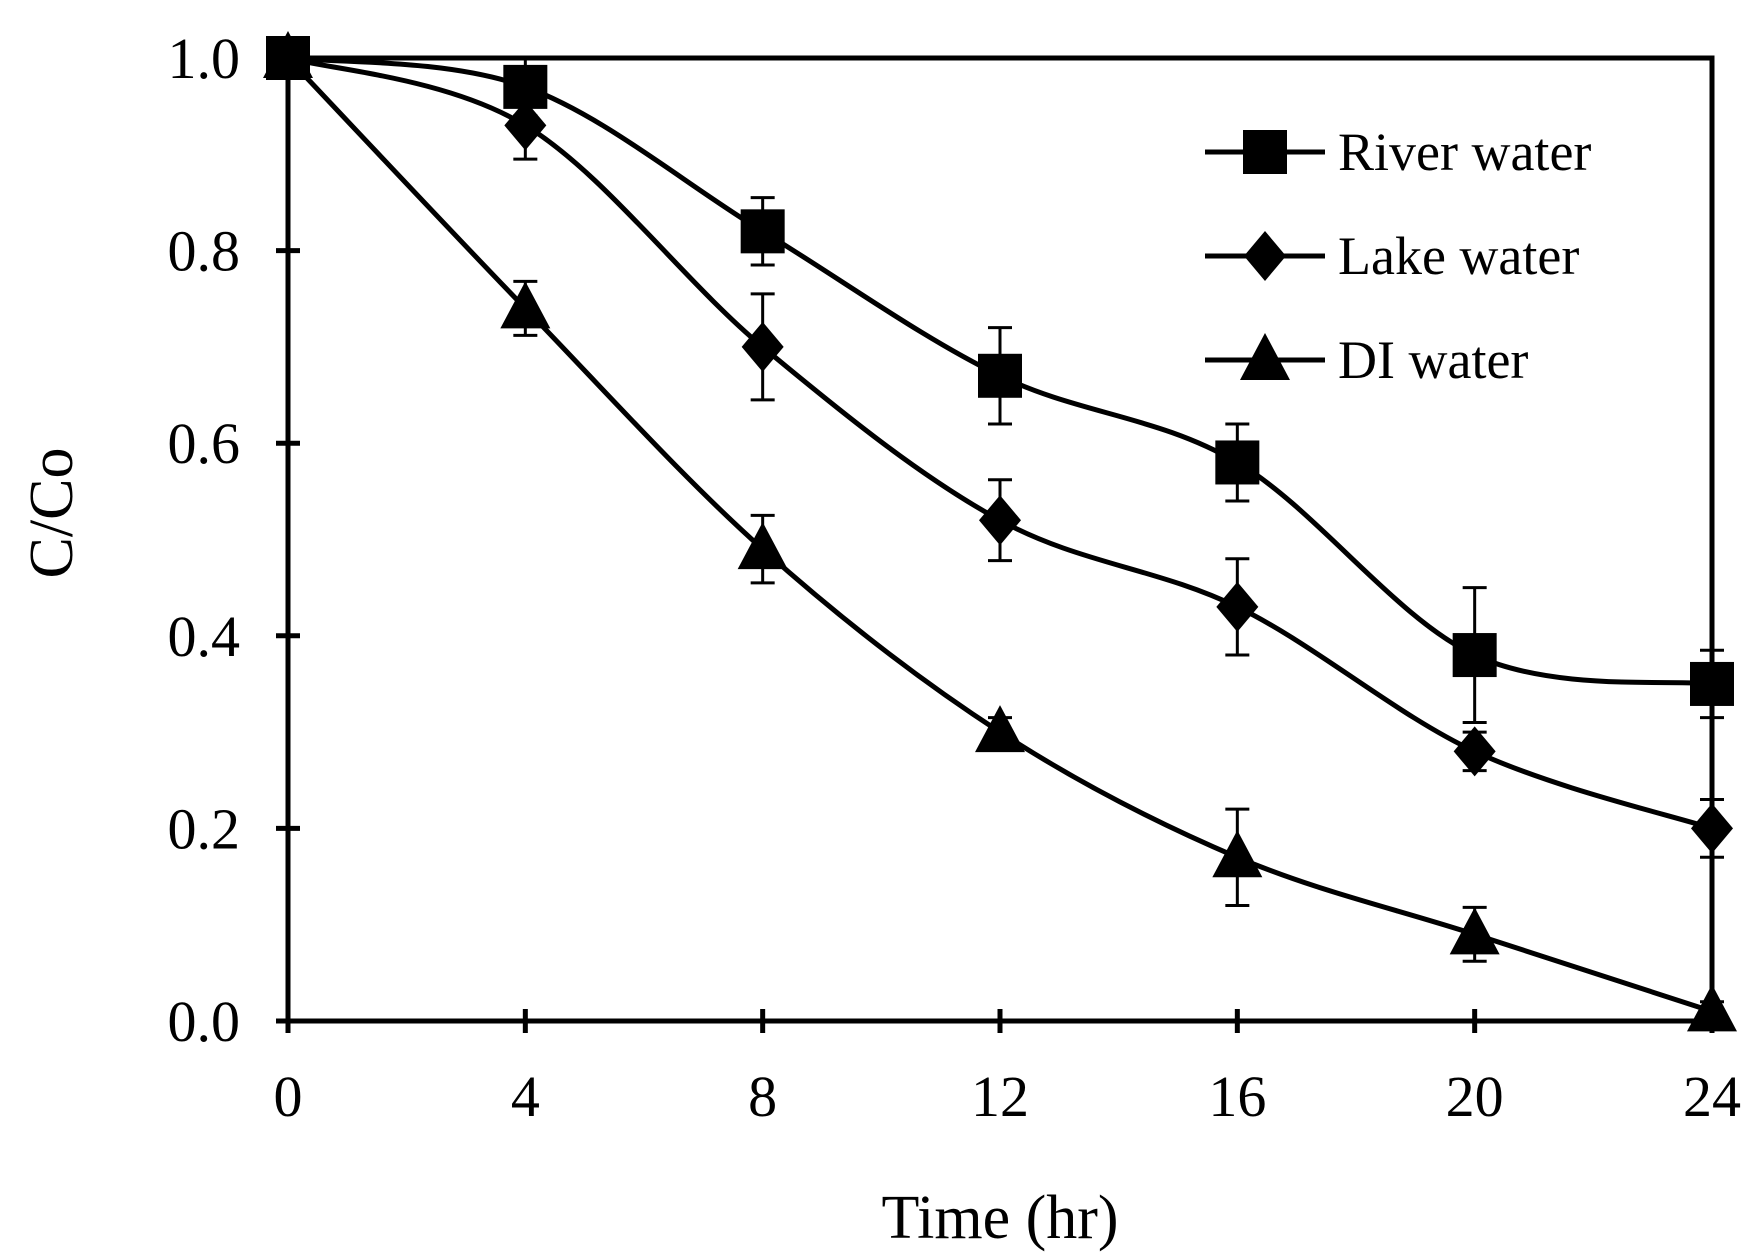 The width and height of the screenshot is (1757, 1259). Describe the element at coordinates (525, 1096) in the screenshot. I see `x-tick-label: 4` at that location.